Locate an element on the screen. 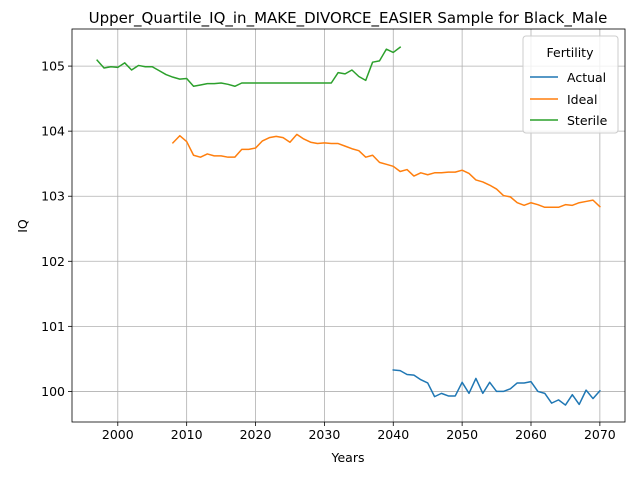 The image size is (640, 480). x-tick-label: 2050 is located at coordinates (462, 434).